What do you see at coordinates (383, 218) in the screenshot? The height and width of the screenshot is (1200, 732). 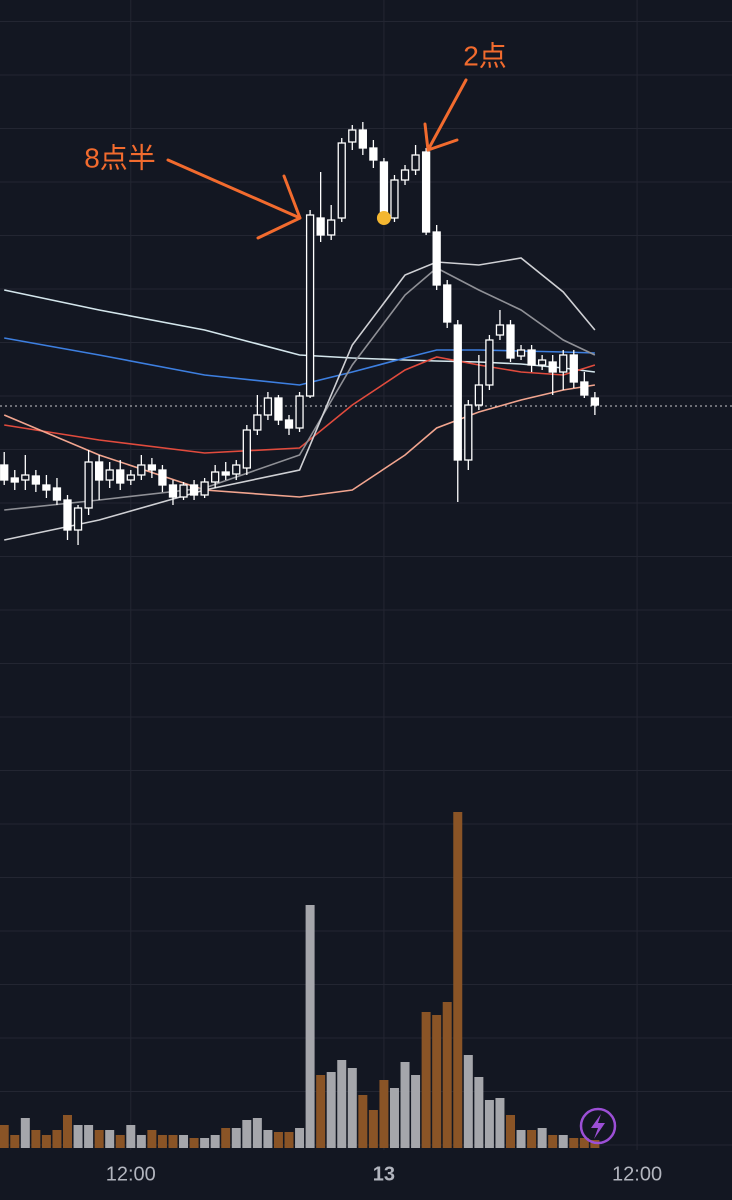 I see `marker` at bounding box center [383, 218].